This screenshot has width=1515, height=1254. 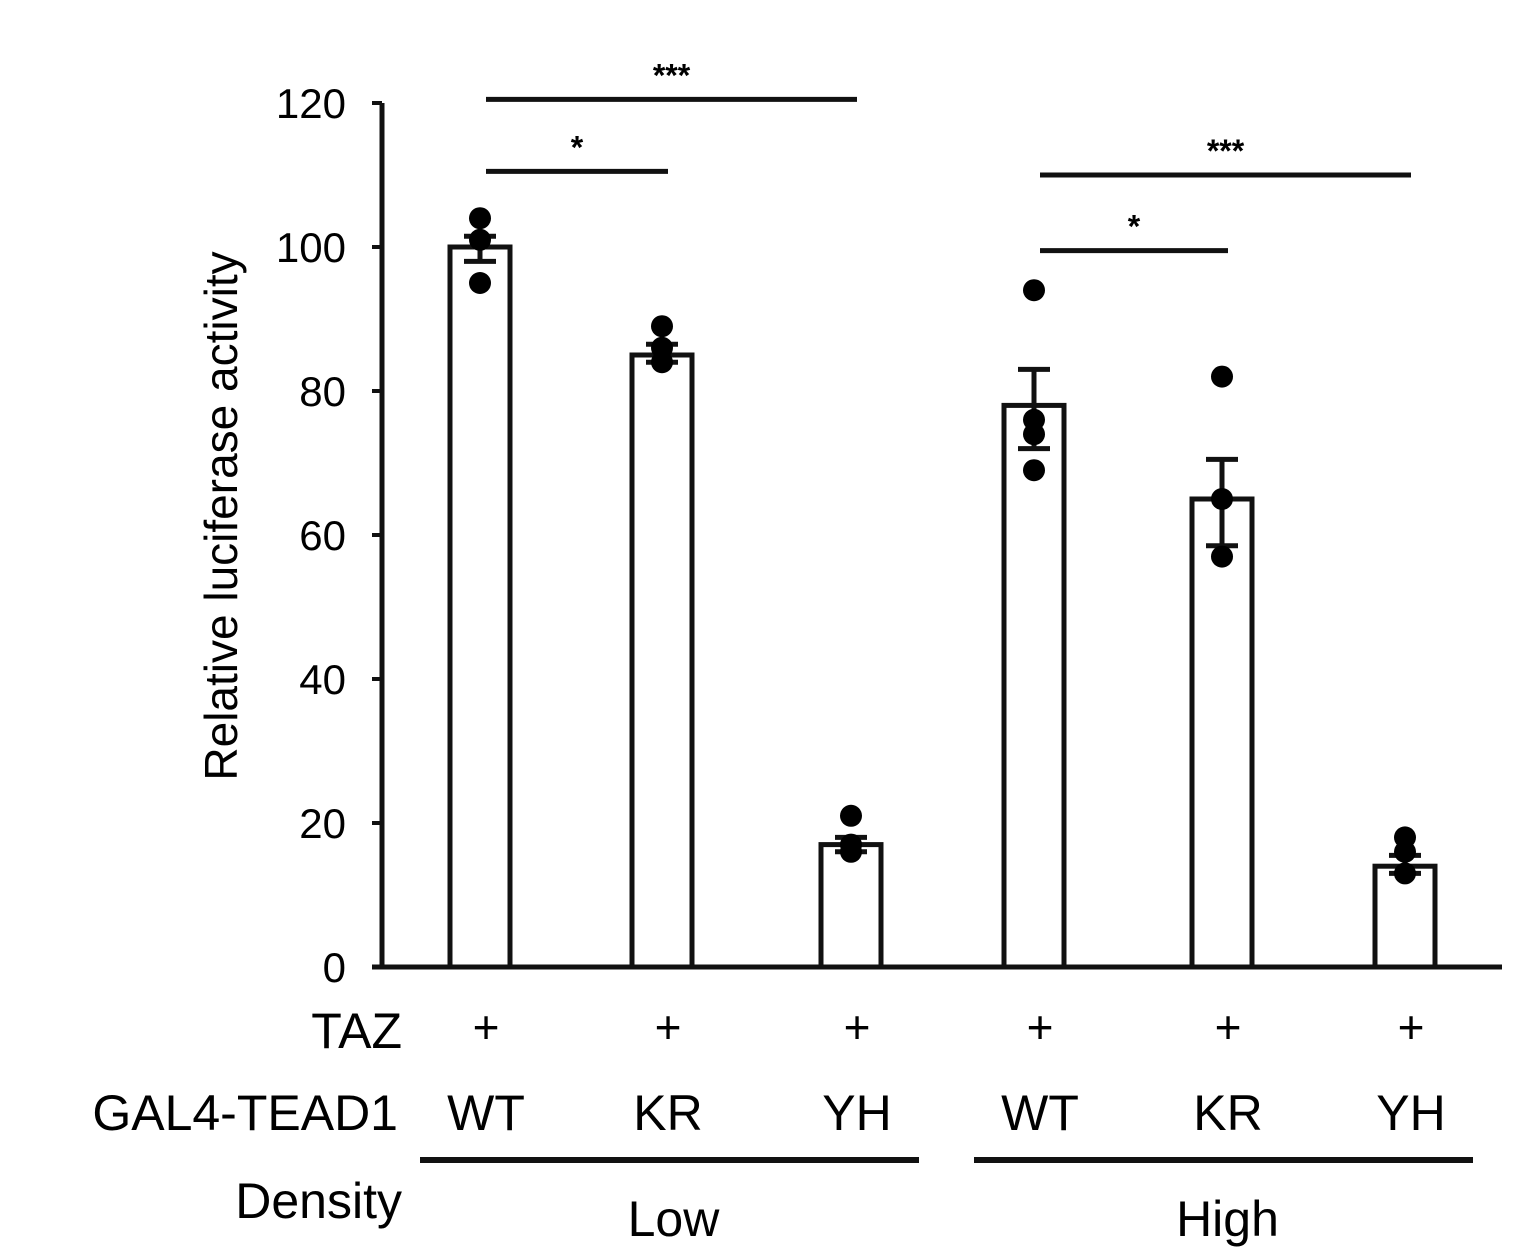 I want to click on y-tick-label: 0, so click(x=334, y=967).